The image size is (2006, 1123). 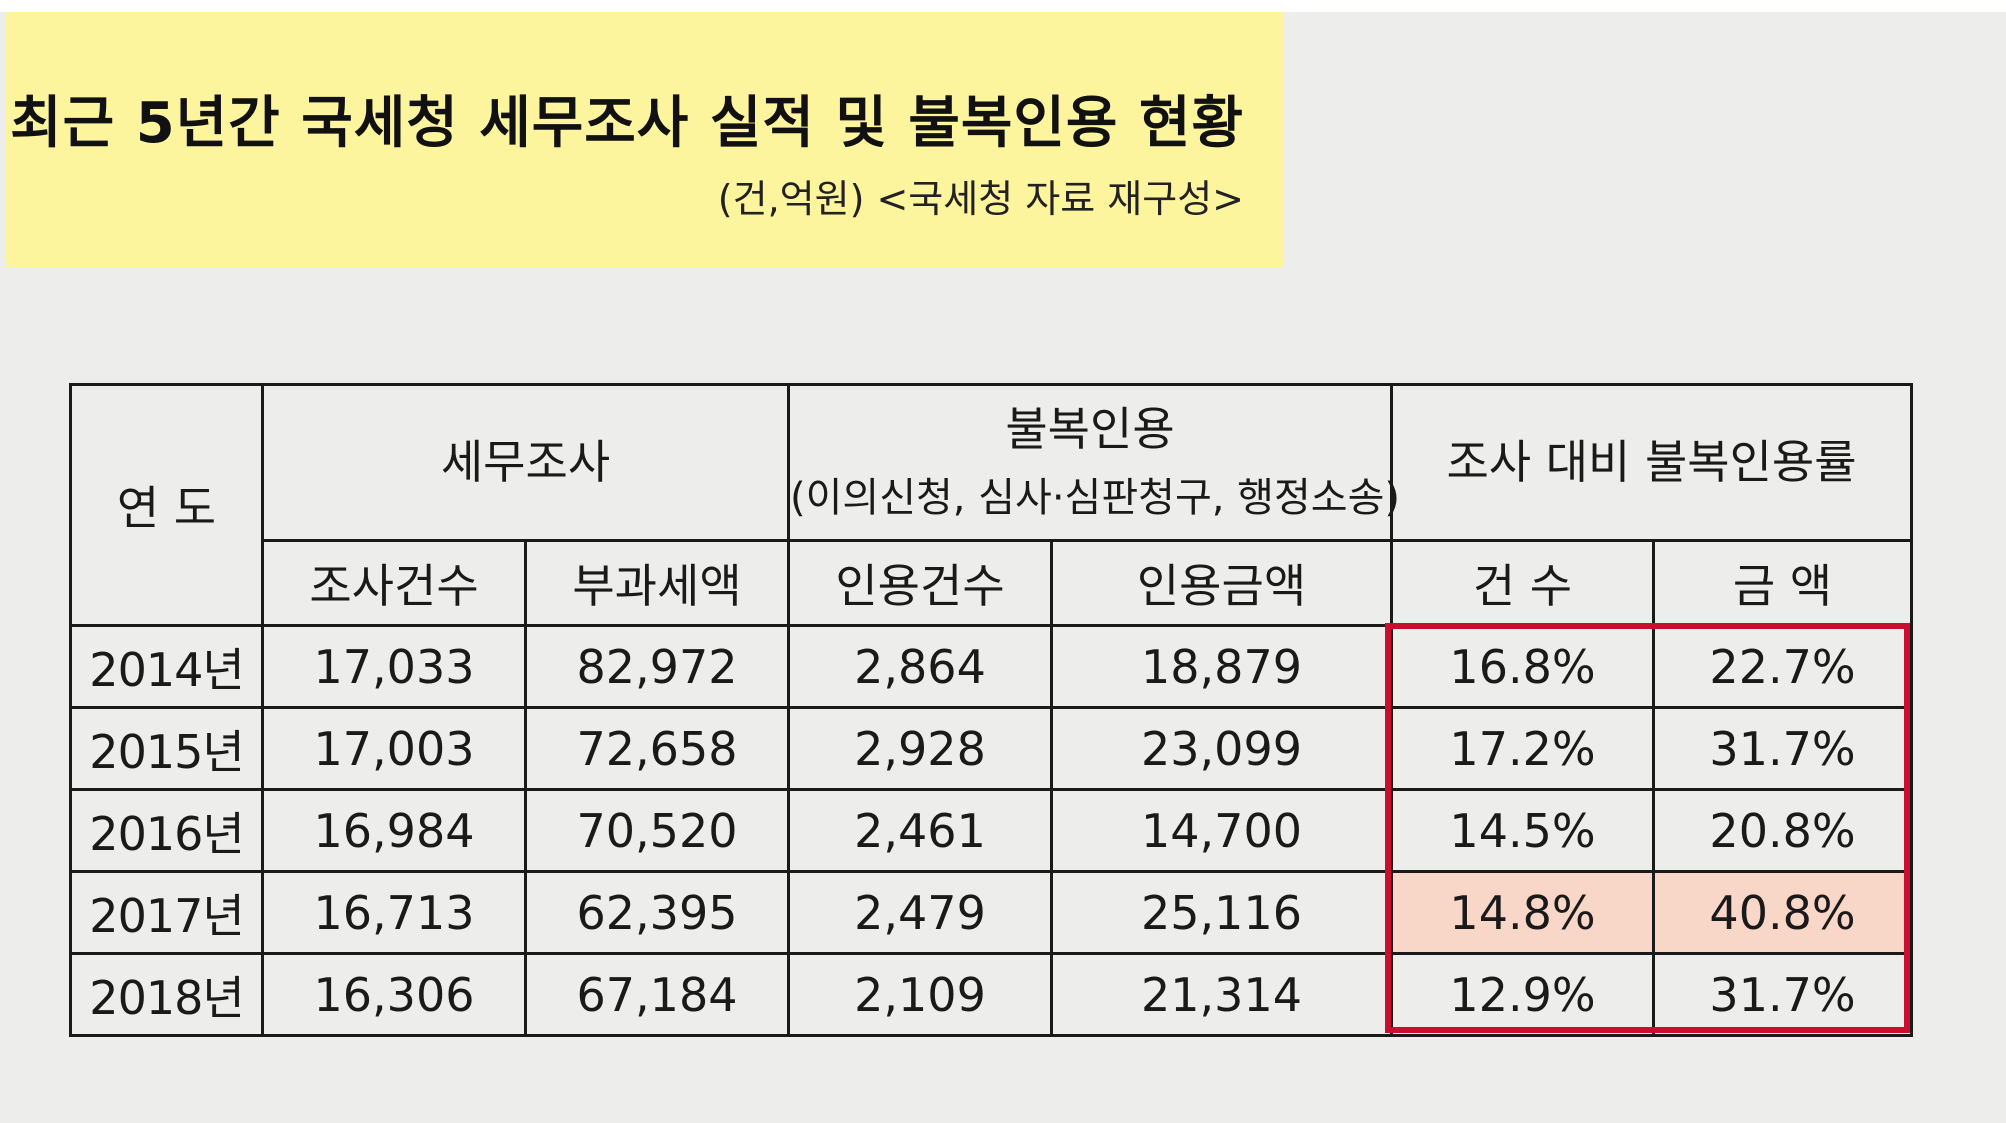 I want to click on year-cell: 2015년, so click(x=166, y=748).